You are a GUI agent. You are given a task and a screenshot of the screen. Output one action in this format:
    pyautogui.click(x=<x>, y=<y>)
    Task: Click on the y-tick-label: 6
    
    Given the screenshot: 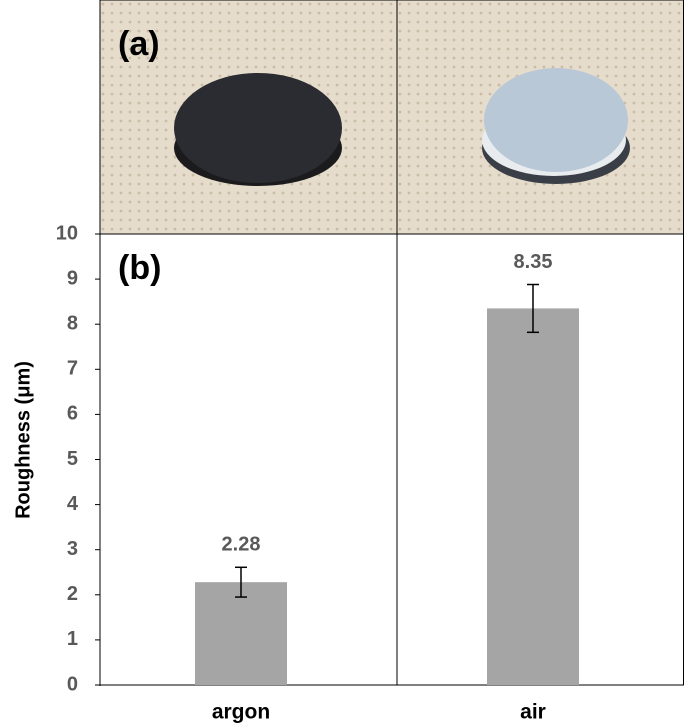 What is the action you would take?
    pyautogui.click(x=72, y=414)
    